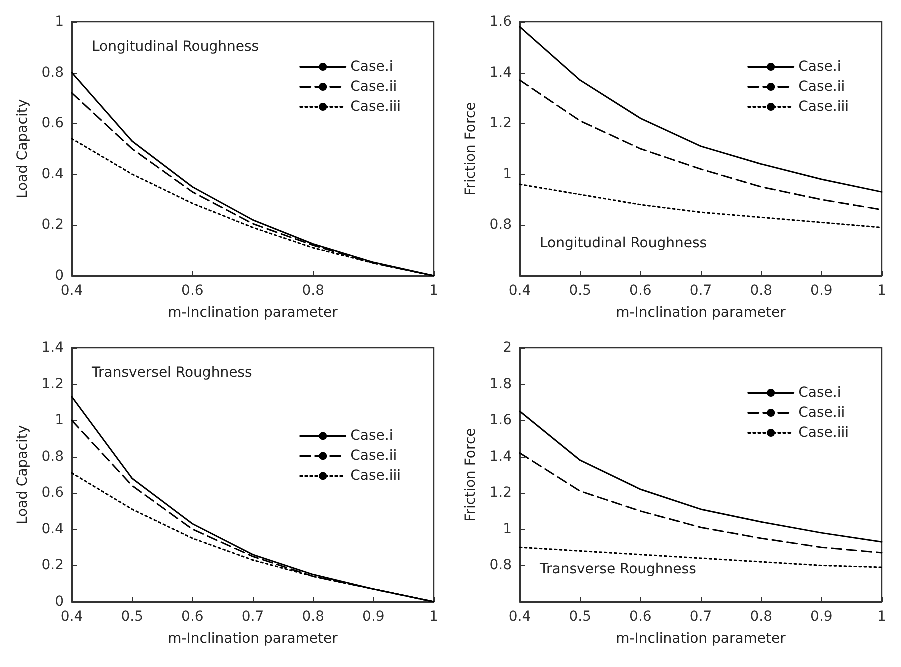 This screenshot has height=667, width=901. I want to click on y-tick-label: 1.8, so click(501, 384).